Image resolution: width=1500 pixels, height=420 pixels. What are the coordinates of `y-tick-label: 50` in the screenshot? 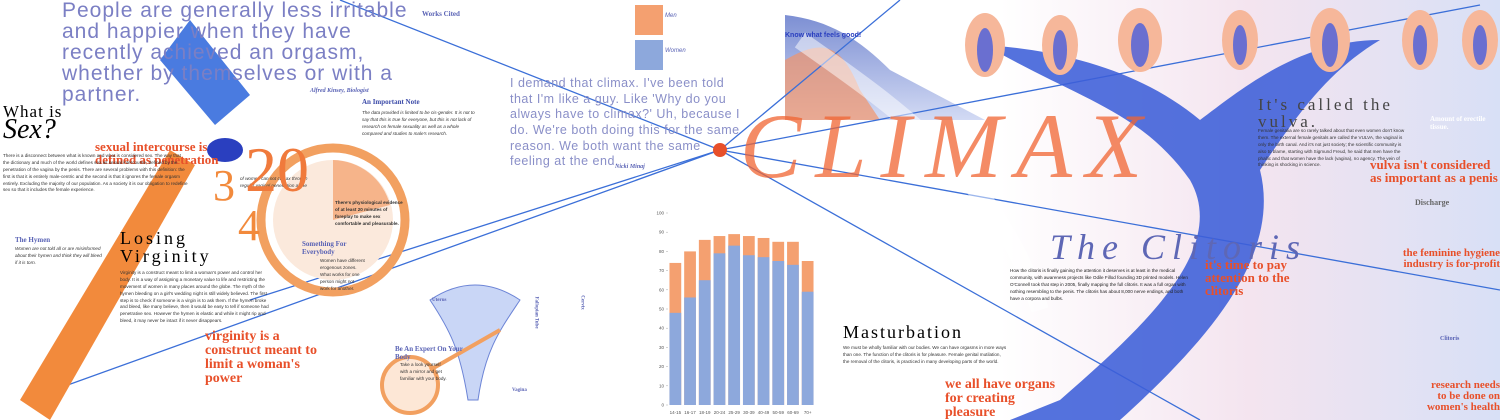 It's located at (662, 309).